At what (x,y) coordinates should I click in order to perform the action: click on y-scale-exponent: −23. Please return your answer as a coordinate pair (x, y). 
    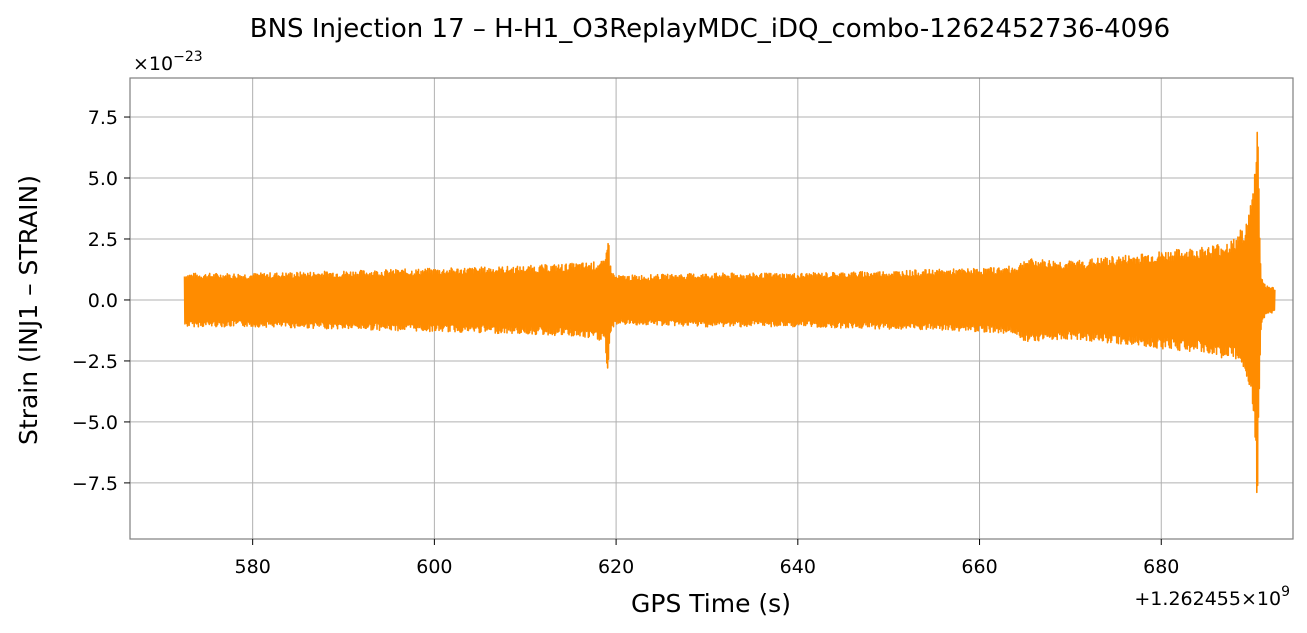
    Looking at the image, I should click on (188, 57).